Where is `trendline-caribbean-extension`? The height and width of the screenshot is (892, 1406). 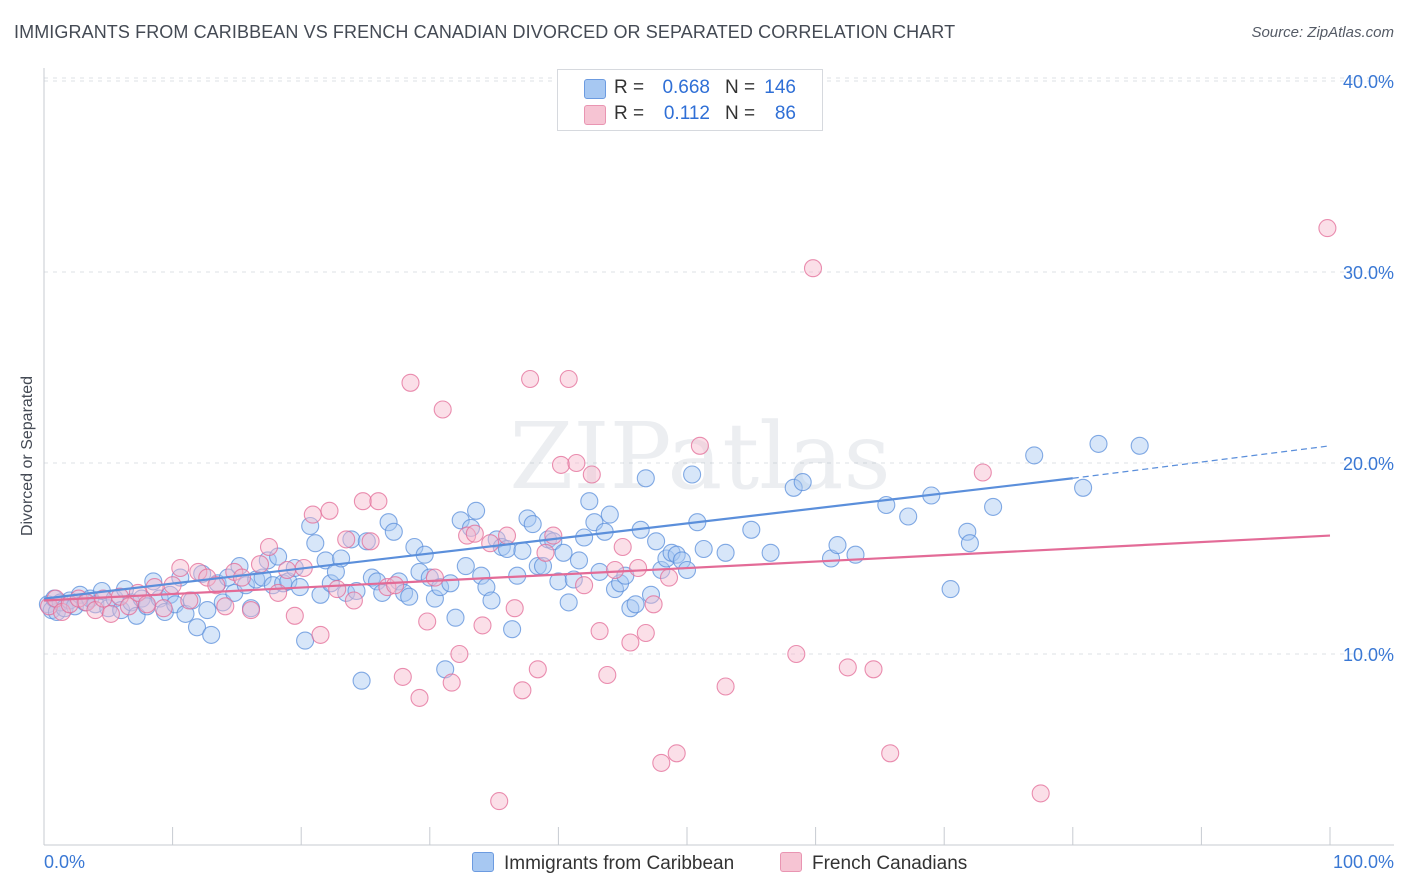 trendline-caribbean-extension is located at coordinates (1201, 462).